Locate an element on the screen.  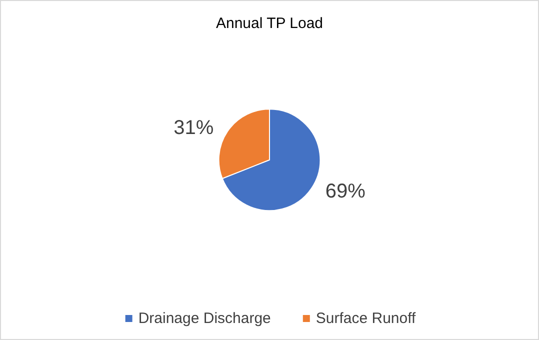
data-label: 69% is located at coordinates (345, 191).